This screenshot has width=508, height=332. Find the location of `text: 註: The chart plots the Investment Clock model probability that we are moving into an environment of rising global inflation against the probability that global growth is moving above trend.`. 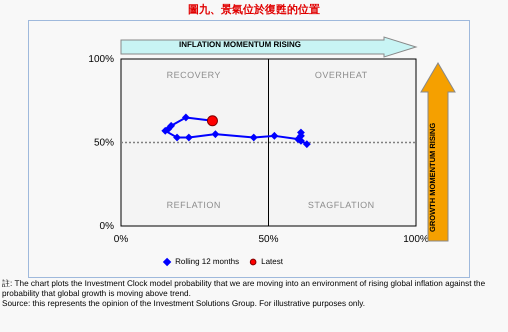

text: 註: The chart plots the Investment Clock model probability that we are moving into an environment of rising global inflation against the probability that global growth is moving above trend. is located at coordinates (244, 289).